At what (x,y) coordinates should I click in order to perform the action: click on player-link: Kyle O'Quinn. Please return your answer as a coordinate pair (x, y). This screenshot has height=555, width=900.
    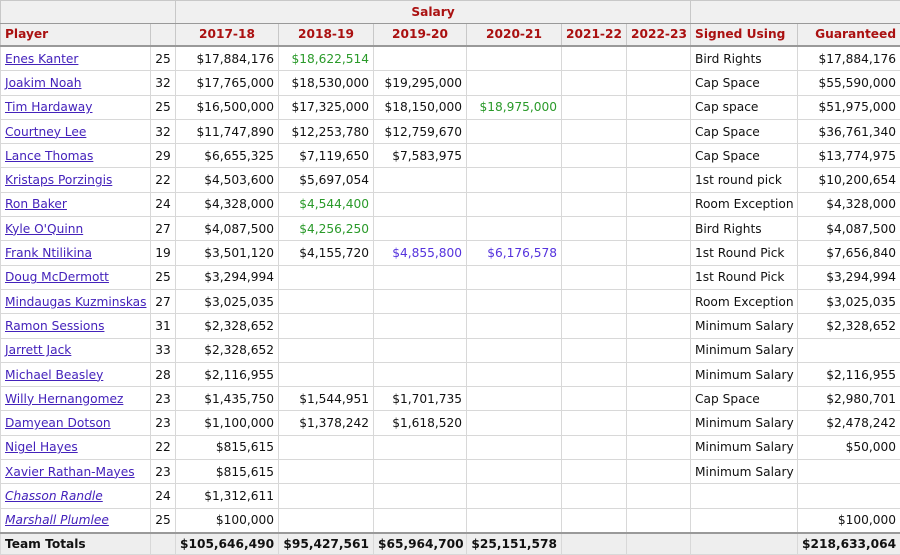
    Looking at the image, I should click on (44, 229).